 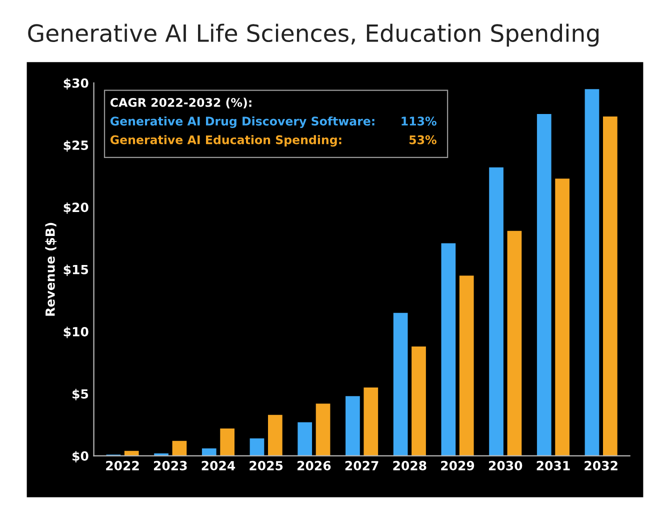 What do you see at coordinates (76, 208) in the screenshot?
I see `y-tick-label: $20` at bounding box center [76, 208].